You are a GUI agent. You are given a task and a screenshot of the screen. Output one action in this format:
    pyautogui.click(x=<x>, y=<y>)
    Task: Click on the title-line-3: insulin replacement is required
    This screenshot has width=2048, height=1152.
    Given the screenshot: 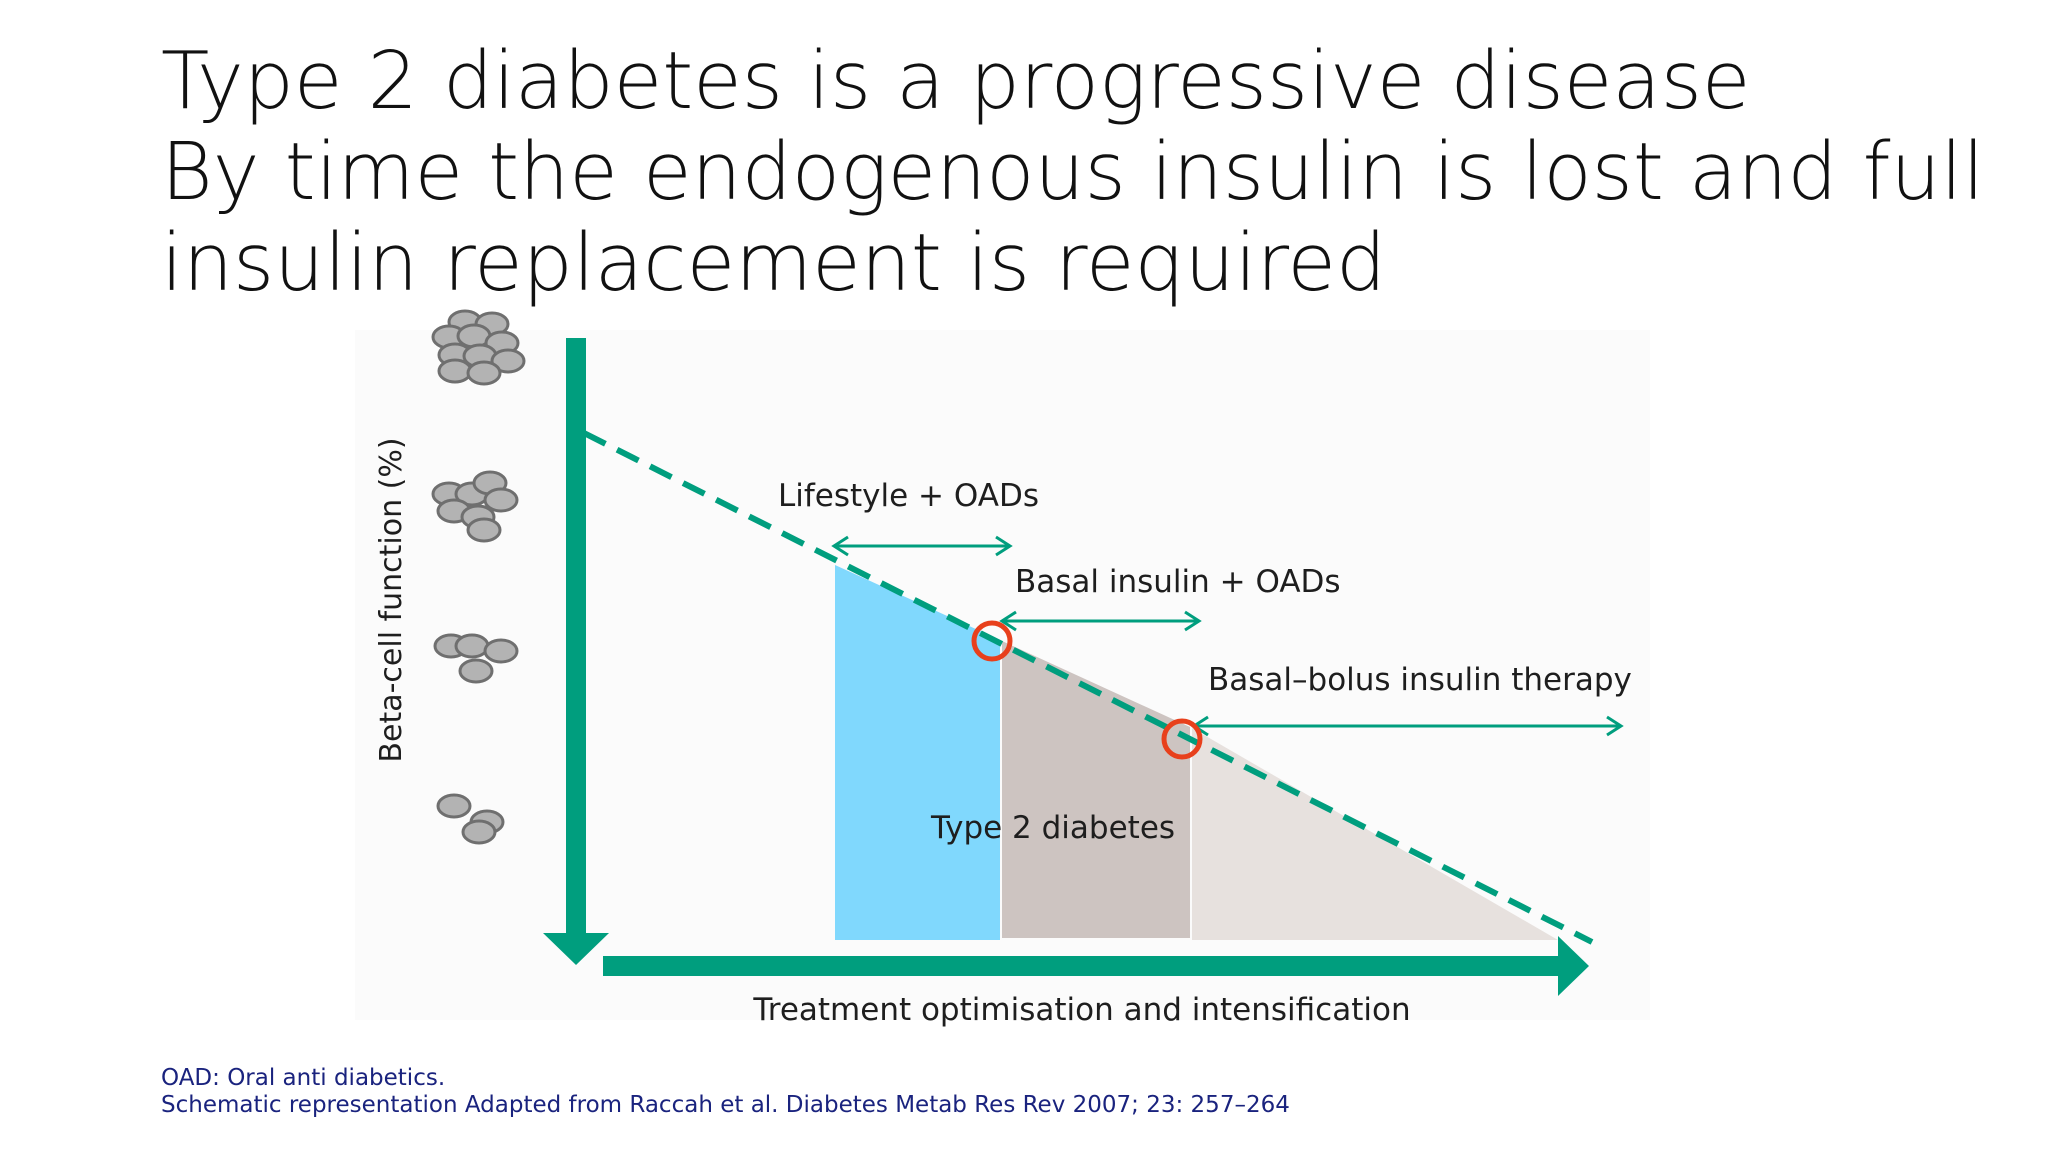 What is the action you would take?
    pyautogui.click(x=774, y=263)
    